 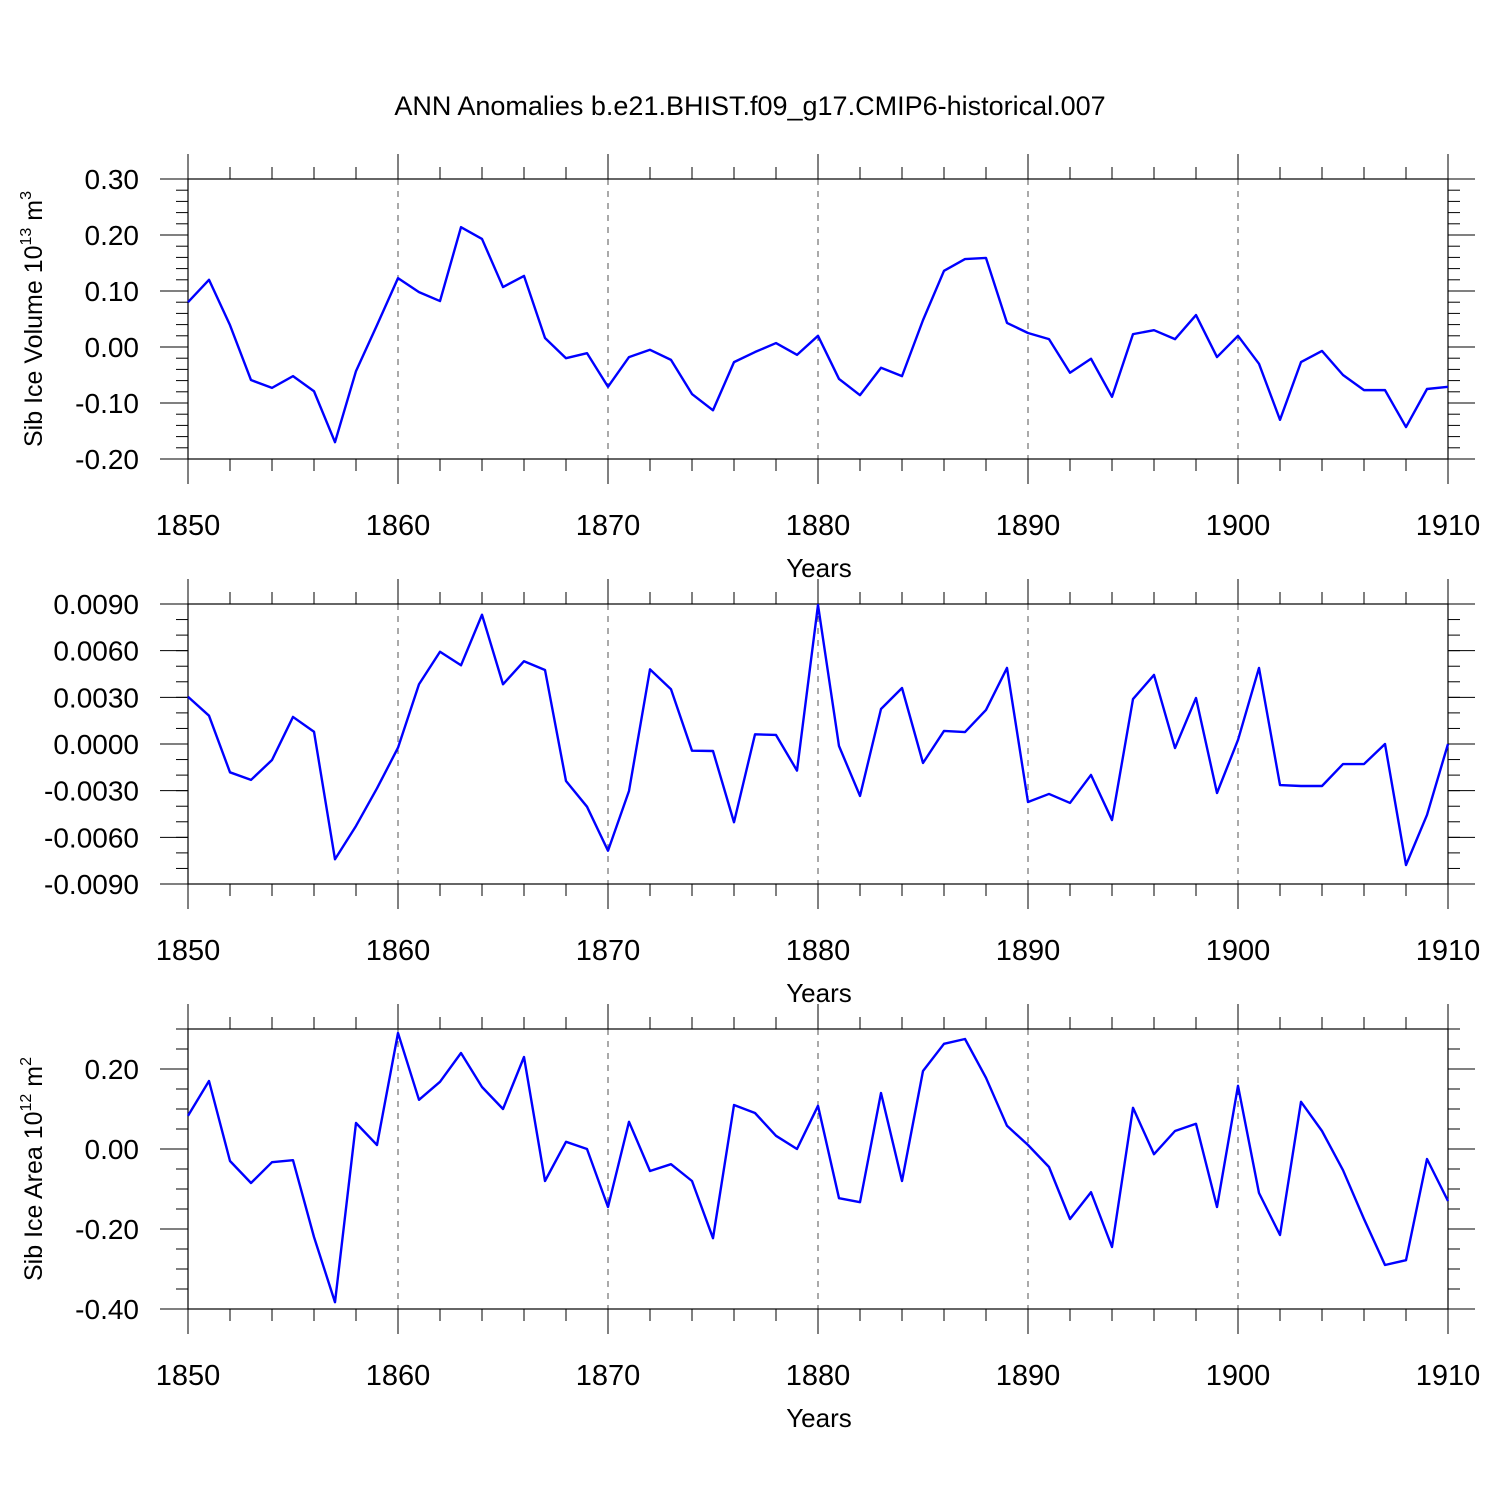 I want to click on y-tick-label: 0.0030, so click(x=96, y=697).